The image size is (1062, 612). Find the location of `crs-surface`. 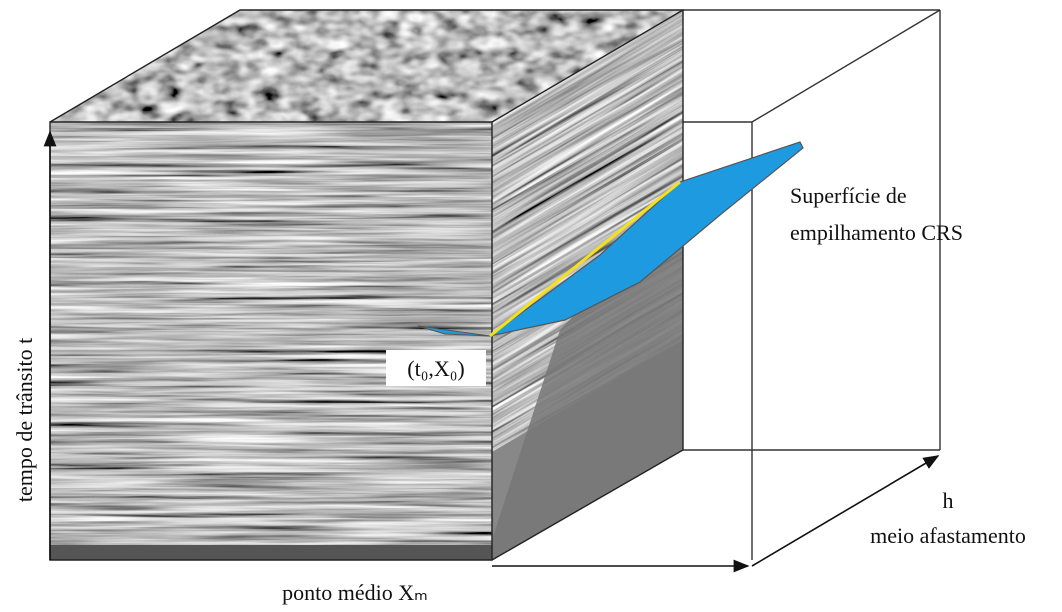

crs-surface is located at coordinates (610, 239).